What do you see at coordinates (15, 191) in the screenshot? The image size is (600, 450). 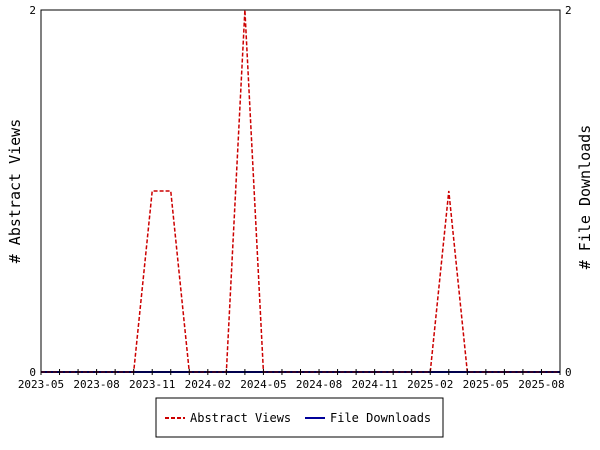 I see `y-left-axis-title: # Abstract Views` at bounding box center [15, 191].